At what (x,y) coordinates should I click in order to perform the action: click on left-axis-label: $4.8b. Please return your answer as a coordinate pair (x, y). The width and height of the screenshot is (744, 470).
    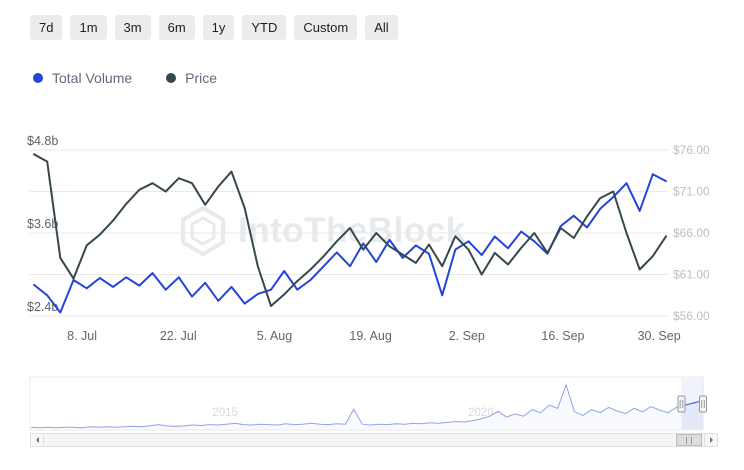
    Looking at the image, I should click on (42, 141).